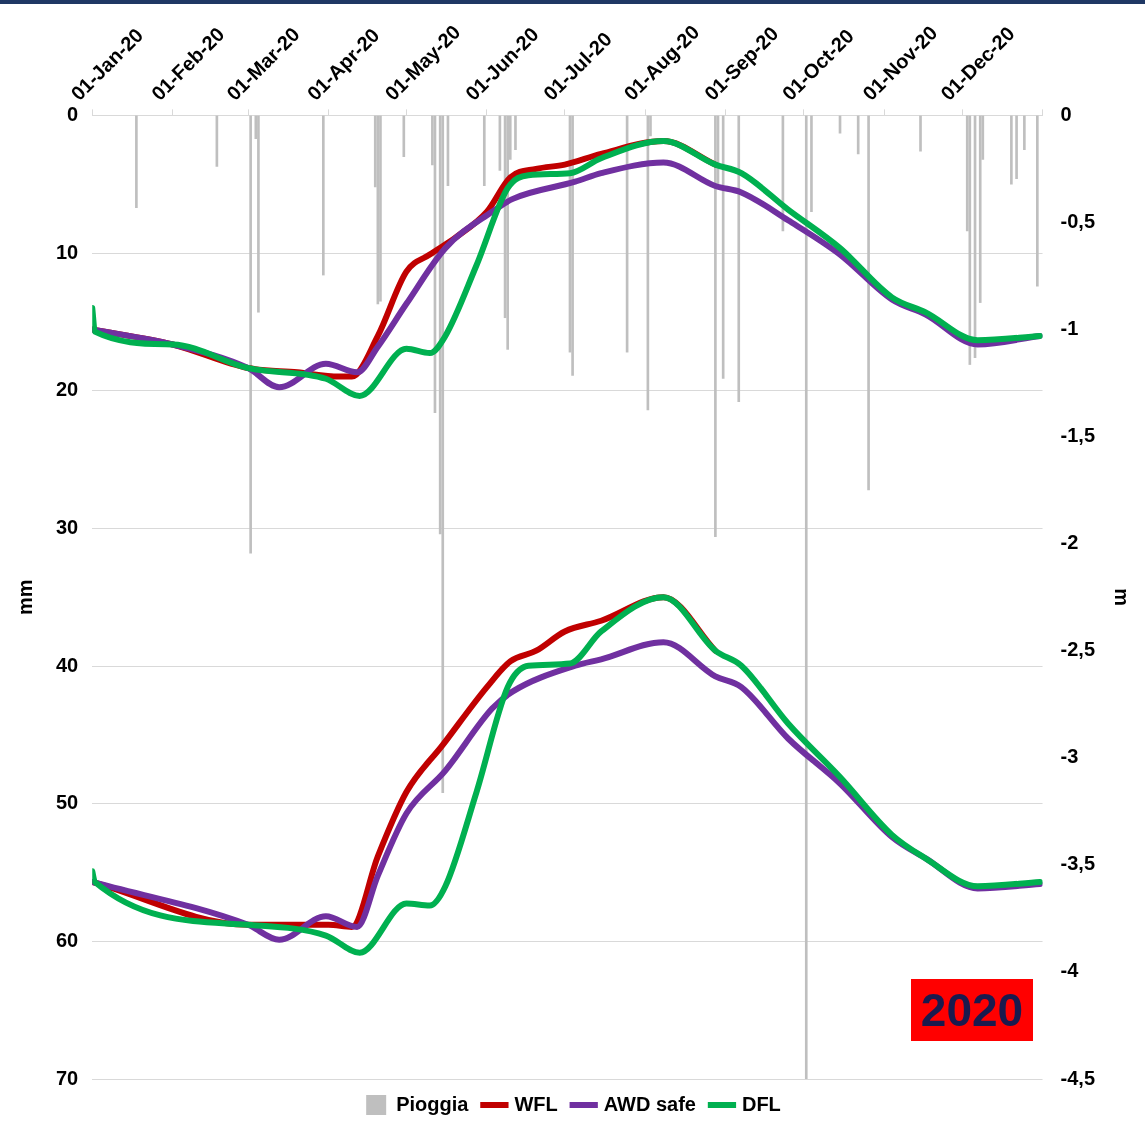  I want to click on y2-tick-label: 0, so click(1066, 113).